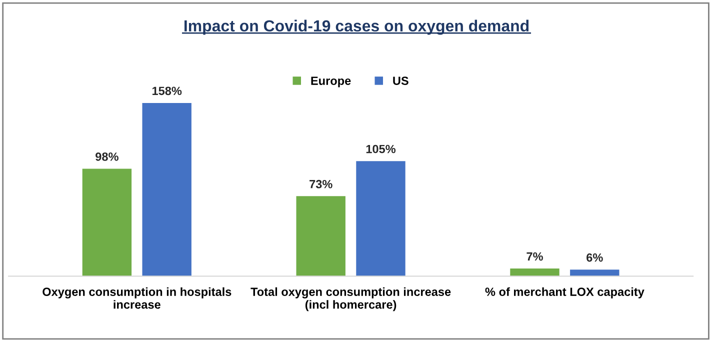  Describe the element at coordinates (381, 149) in the screenshot. I see `data-label: 105%` at that location.